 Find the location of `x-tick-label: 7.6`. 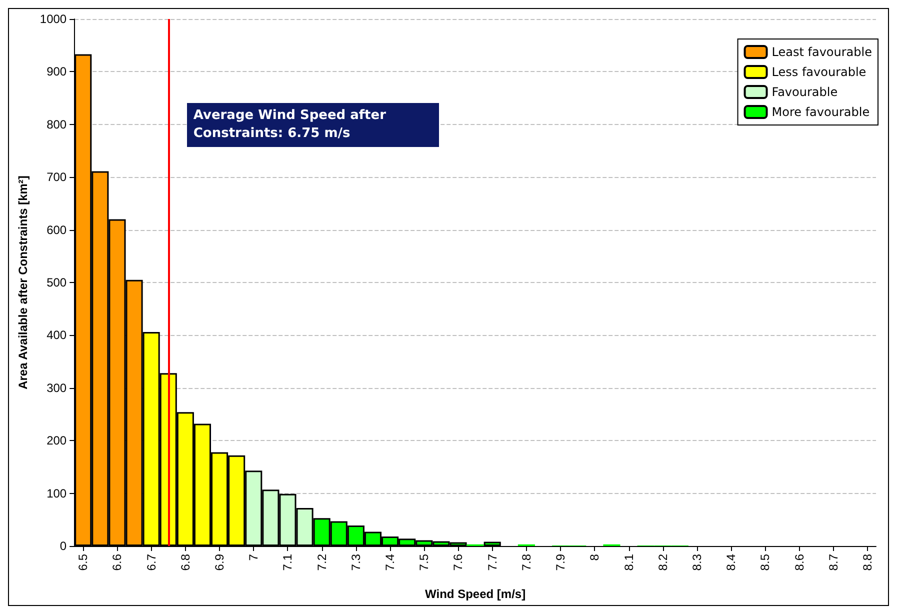

x-tick-label: 7.6 is located at coordinates (458, 562).